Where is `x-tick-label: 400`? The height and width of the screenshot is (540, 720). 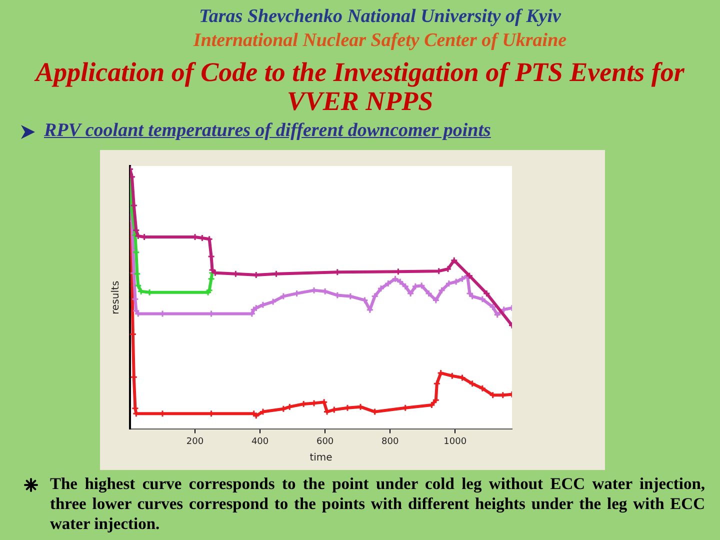 x-tick-label: 400 is located at coordinates (260, 441).